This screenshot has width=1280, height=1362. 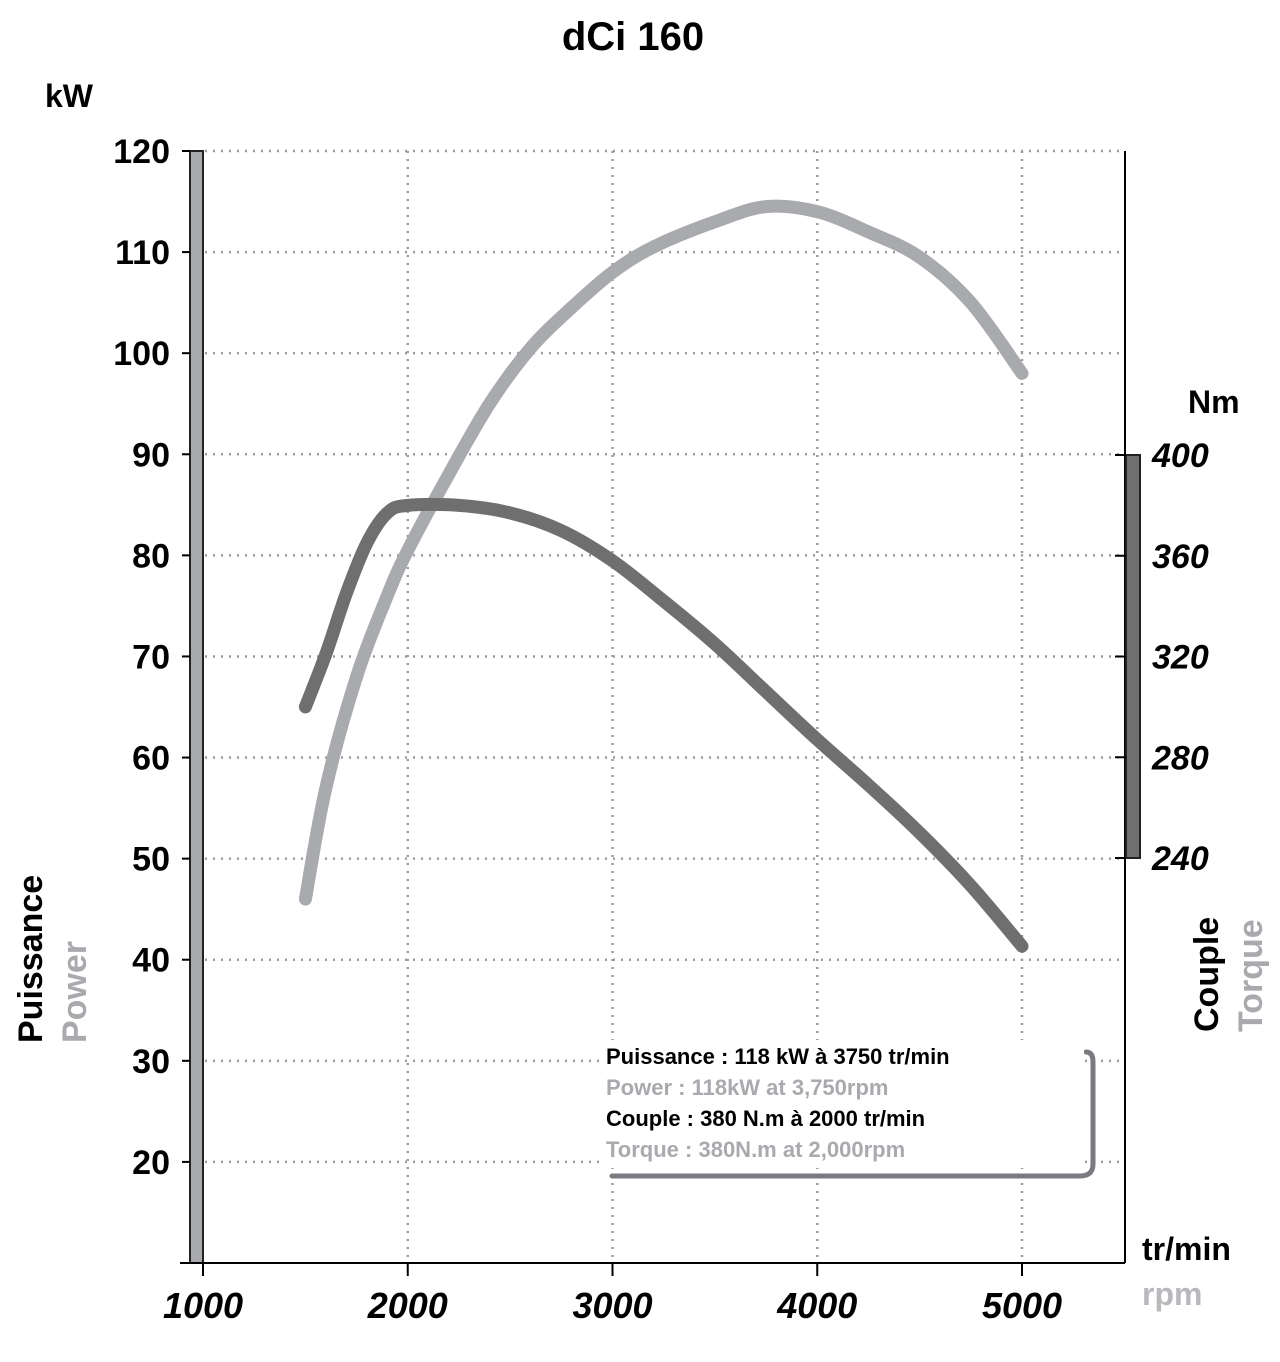 What do you see at coordinates (151, 657) in the screenshot?
I see `left-axis-tick-label: 70` at bounding box center [151, 657].